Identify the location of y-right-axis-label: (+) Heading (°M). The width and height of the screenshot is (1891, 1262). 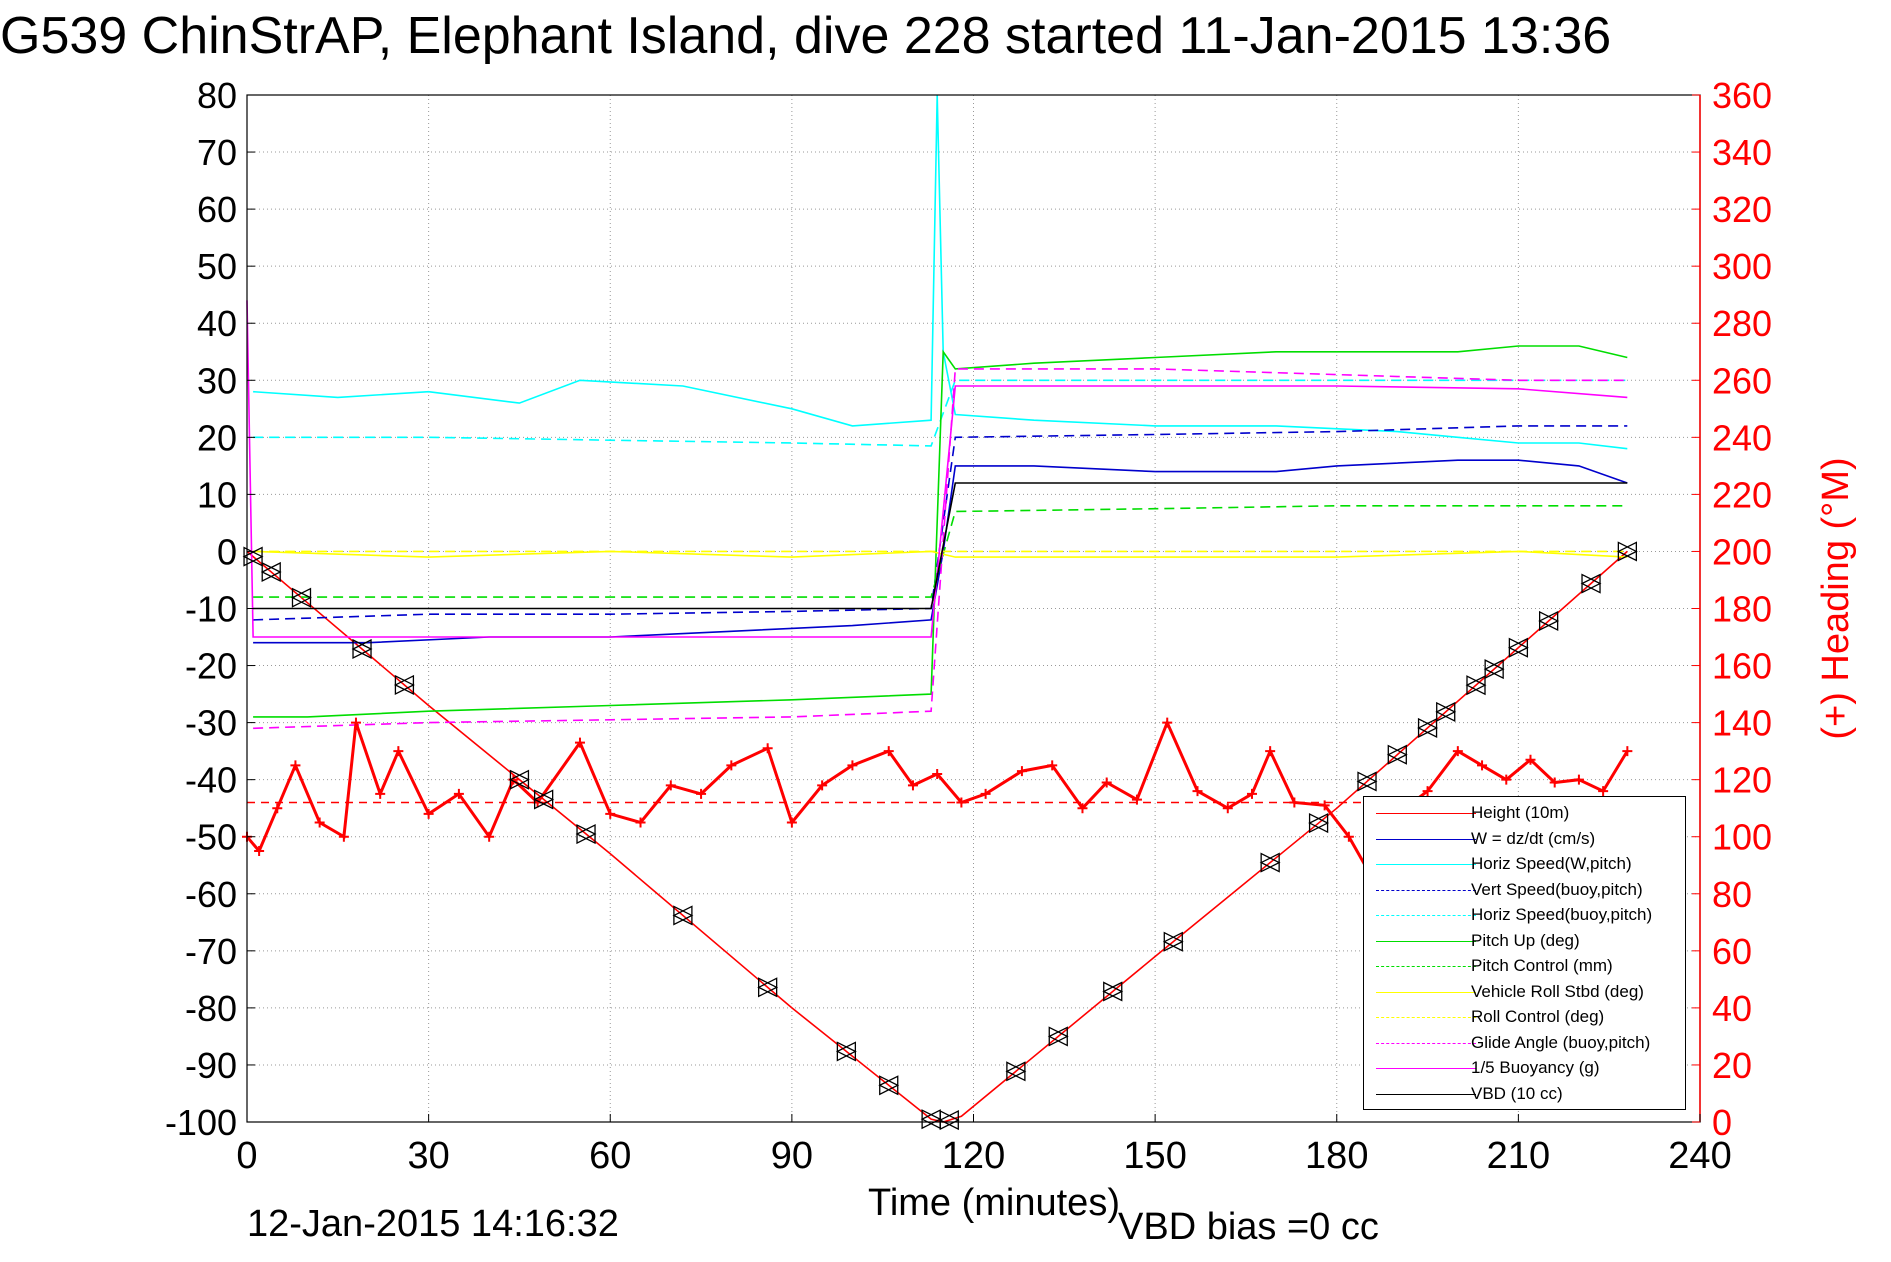
(1836, 598).